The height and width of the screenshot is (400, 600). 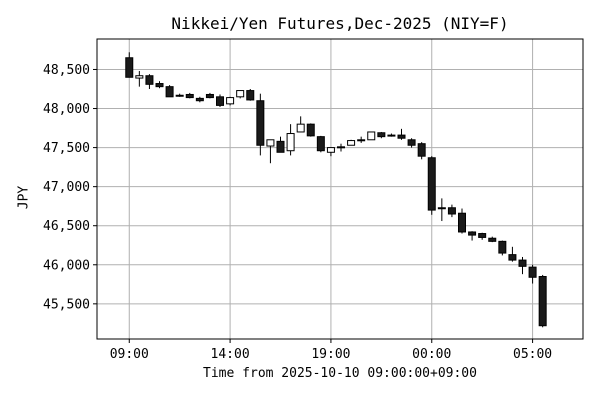 What do you see at coordinates (129, 354) in the screenshot?
I see `x-tick-label: 09:00` at bounding box center [129, 354].